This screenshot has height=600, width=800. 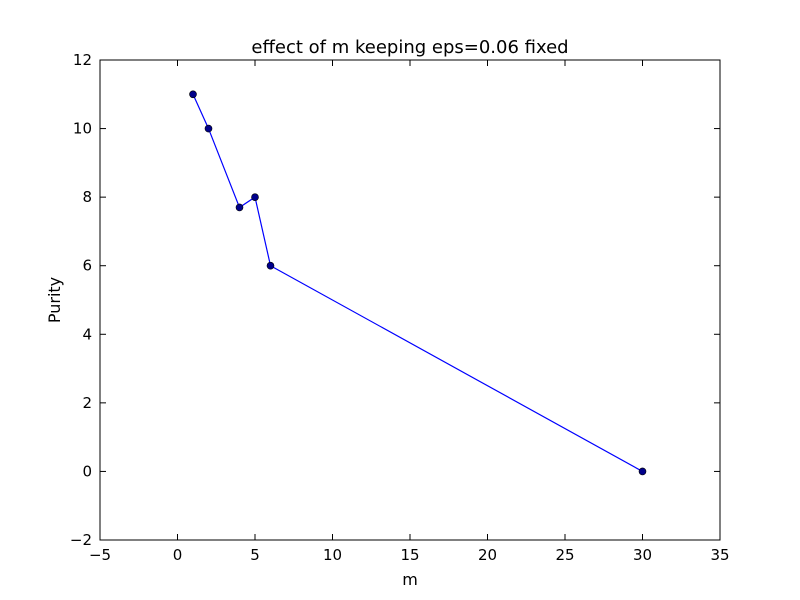 What do you see at coordinates (82, 60) in the screenshot?
I see `y-tick-label: 12` at bounding box center [82, 60].